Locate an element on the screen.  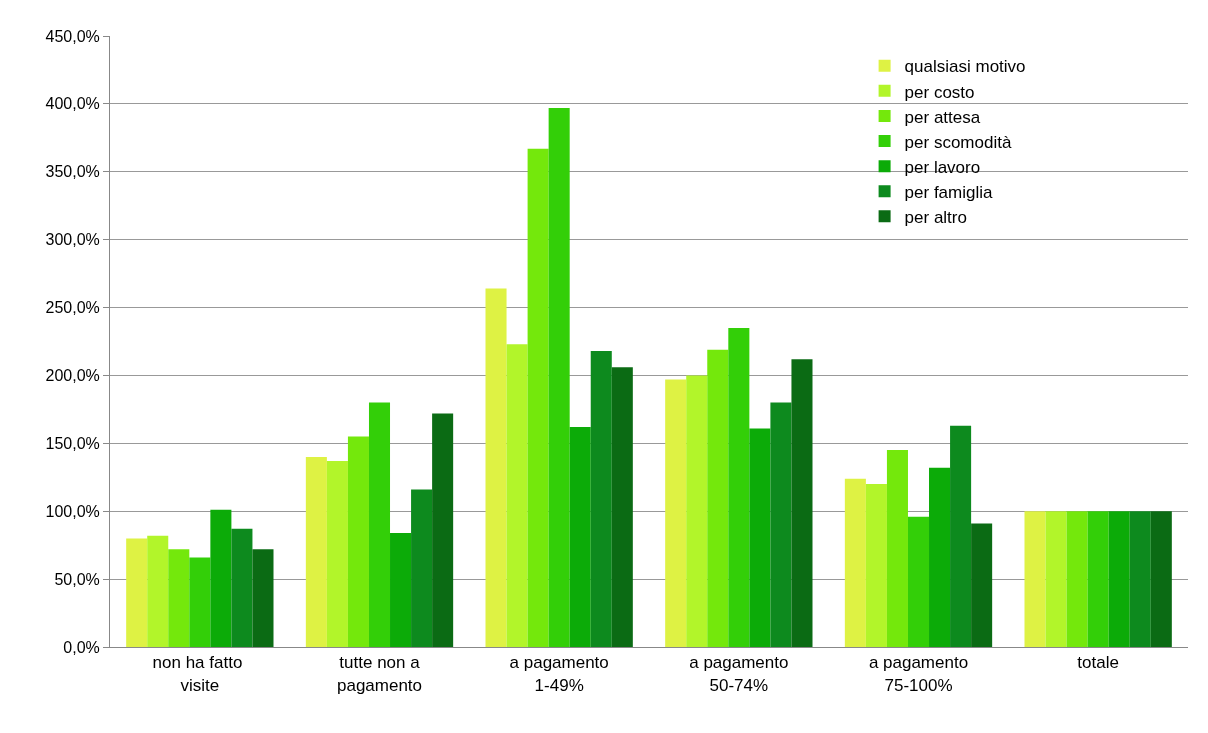
y-tick-label: 450,0% is located at coordinates (72, 36).